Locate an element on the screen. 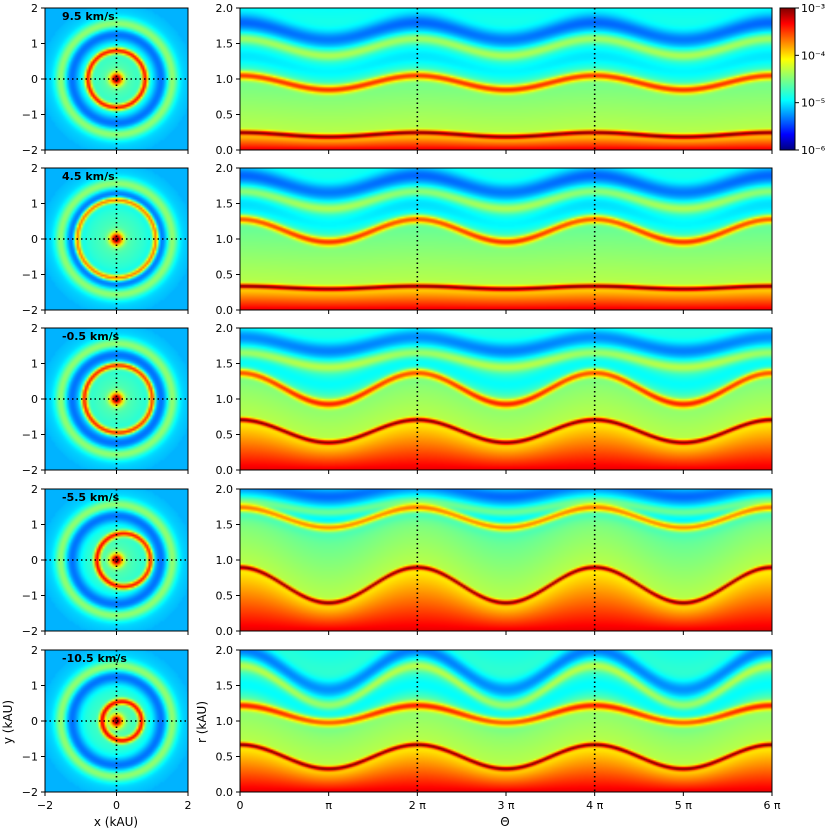 This screenshot has height=830, width=830. colorbar-tick-label: 10⁻³ is located at coordinates (813, 8).